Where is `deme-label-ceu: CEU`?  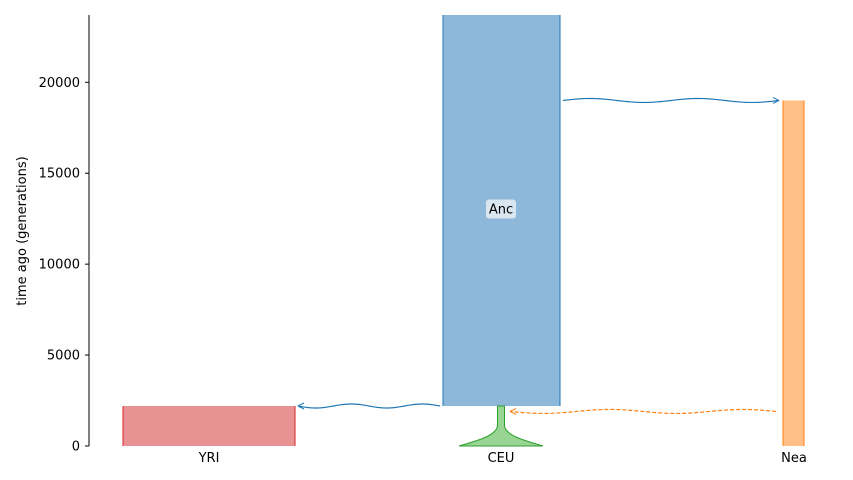
deme-label-ceu: CEU is located at coordinates (501, 458).